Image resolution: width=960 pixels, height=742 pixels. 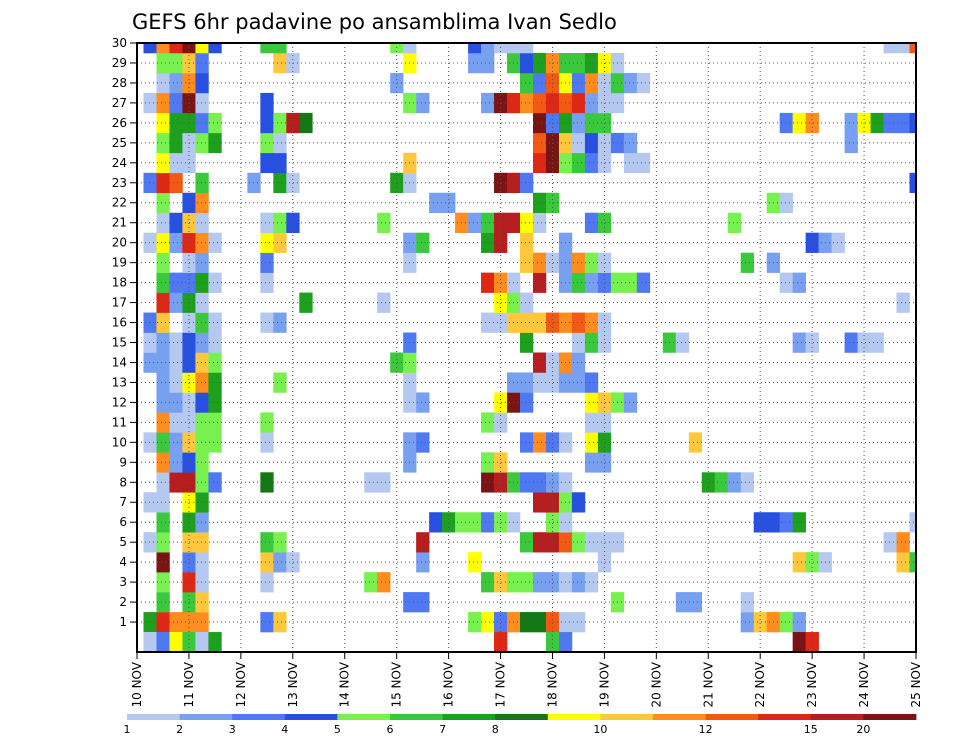 I want to click on y-tick-label: 29, so click(x=119, y=63).